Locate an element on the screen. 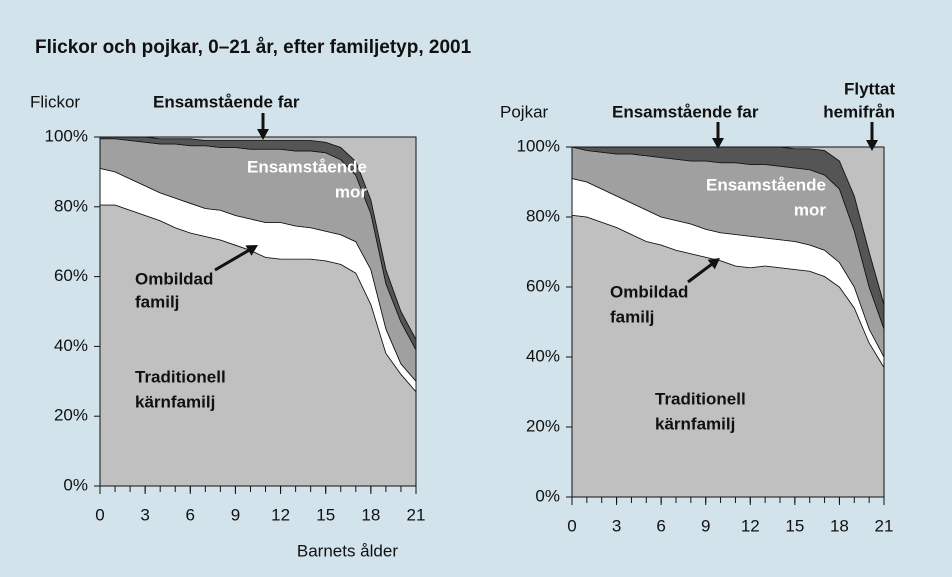 Image resolution: width=952 pixels, height=577 pixels. y-axis-title: Flickor is located at coordinates (55, 101).